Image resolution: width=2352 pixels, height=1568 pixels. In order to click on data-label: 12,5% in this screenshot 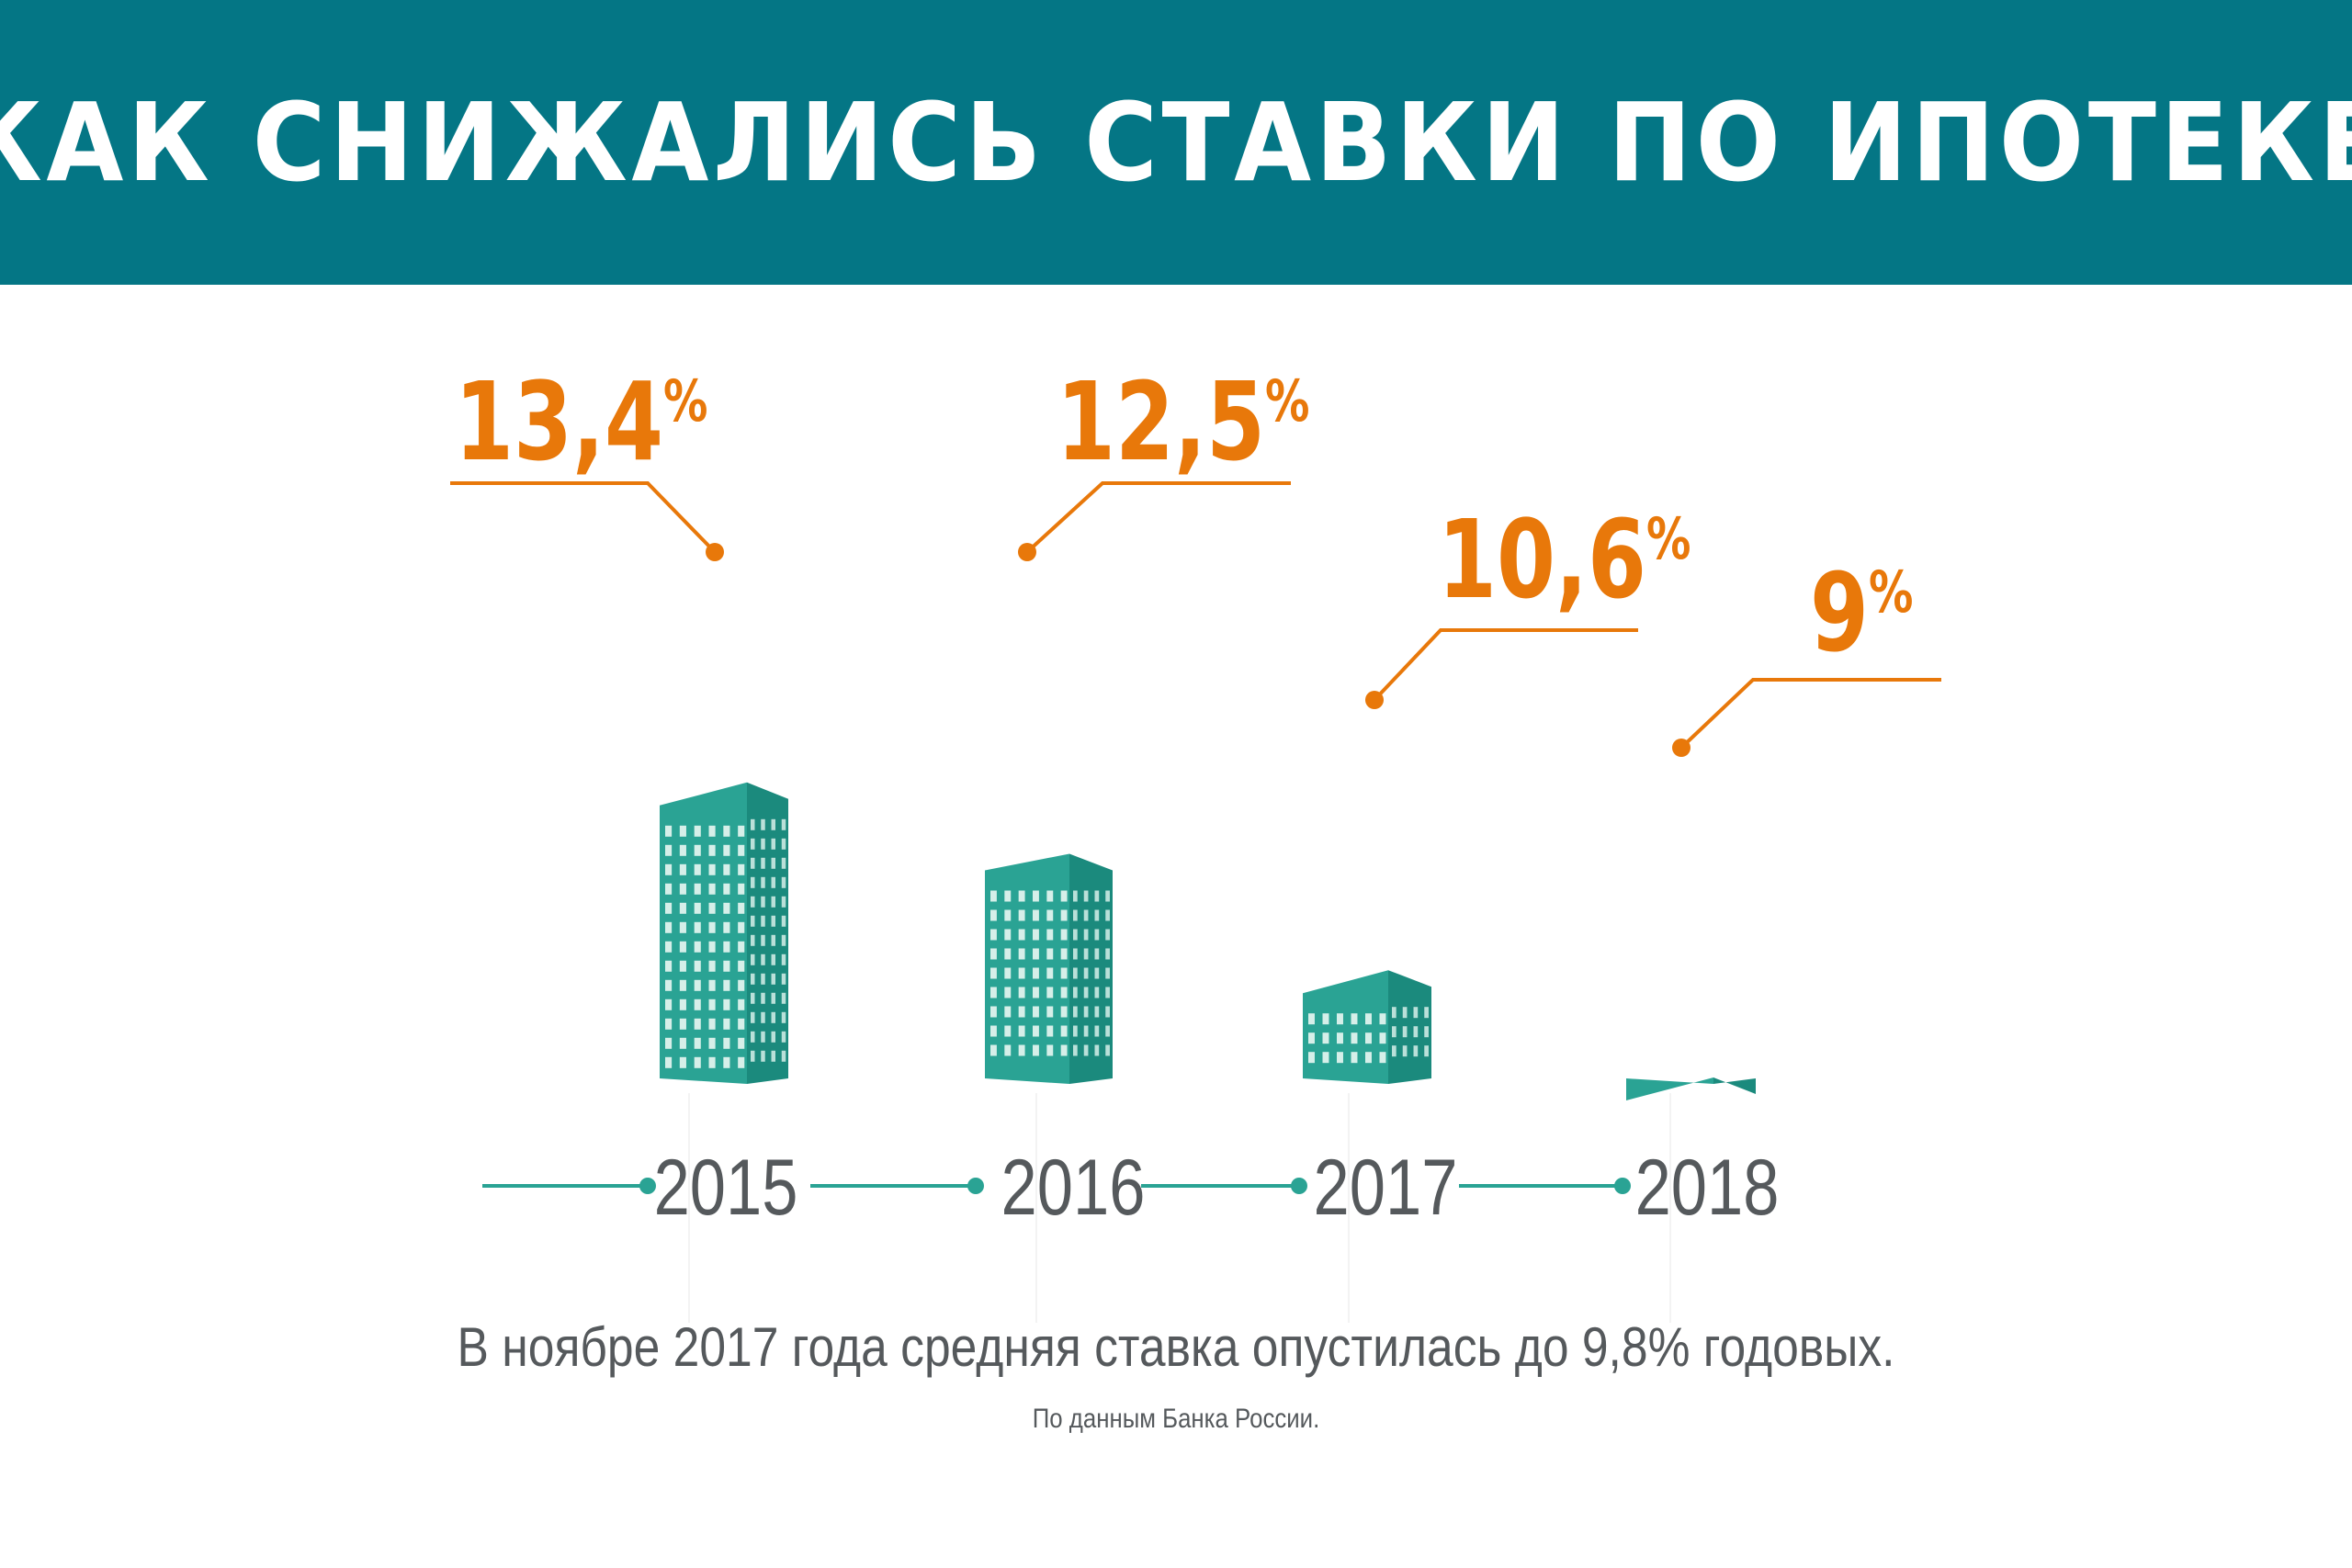, I will do `click(1183, 422)`.